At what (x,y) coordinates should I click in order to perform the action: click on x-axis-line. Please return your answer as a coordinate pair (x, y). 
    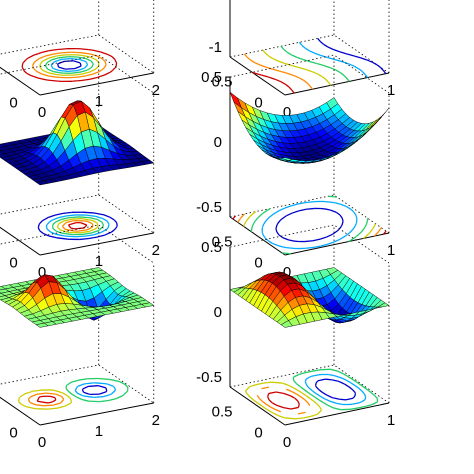
    Looking at the image, I should click on (337, 414).